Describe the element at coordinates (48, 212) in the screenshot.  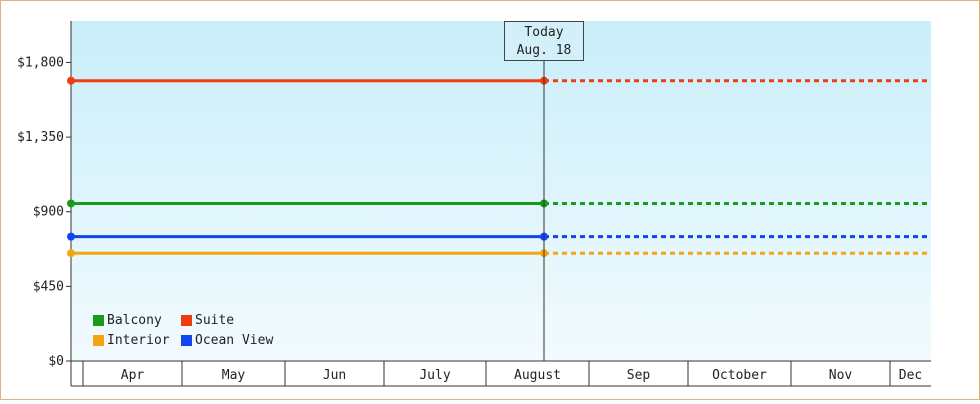
I see `y-tick-label: $900` at that location.